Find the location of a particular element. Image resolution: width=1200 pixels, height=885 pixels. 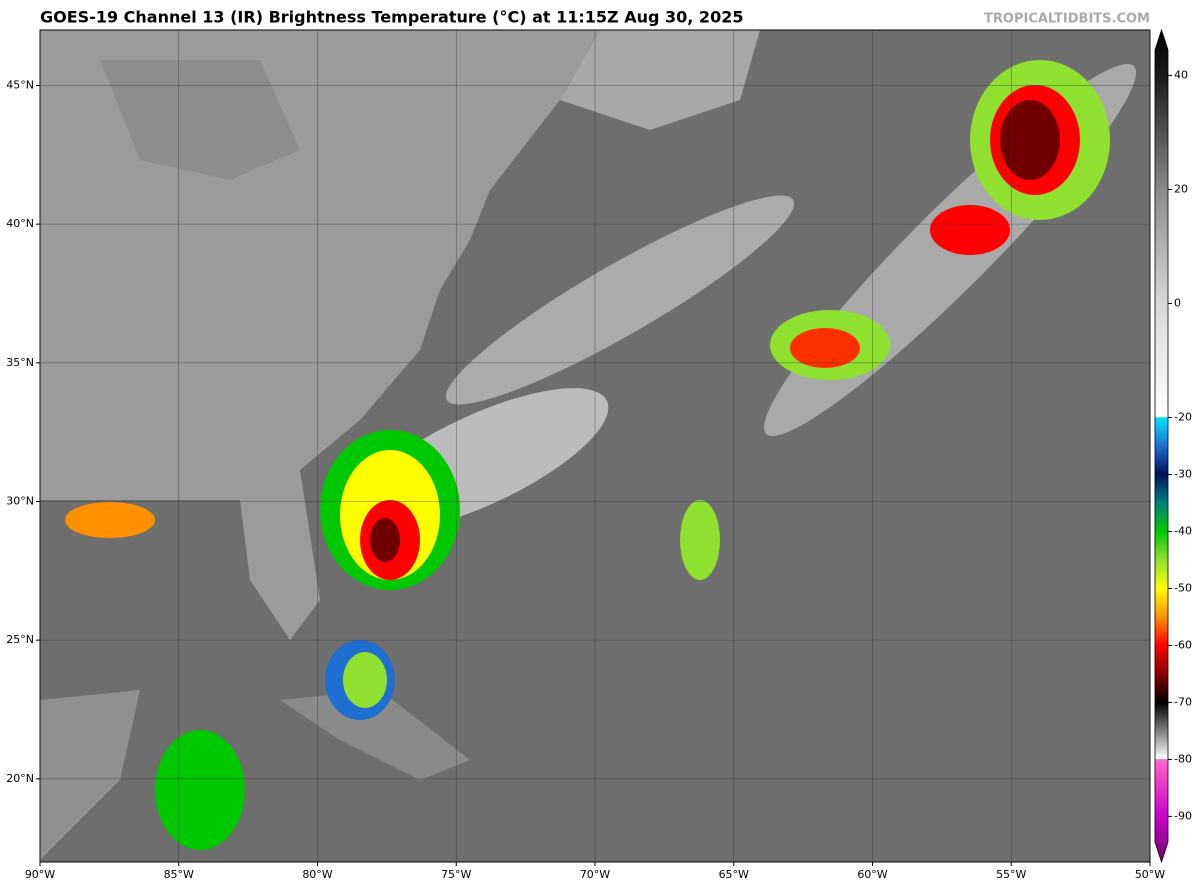

lakes is located at coordinates (200, 120).